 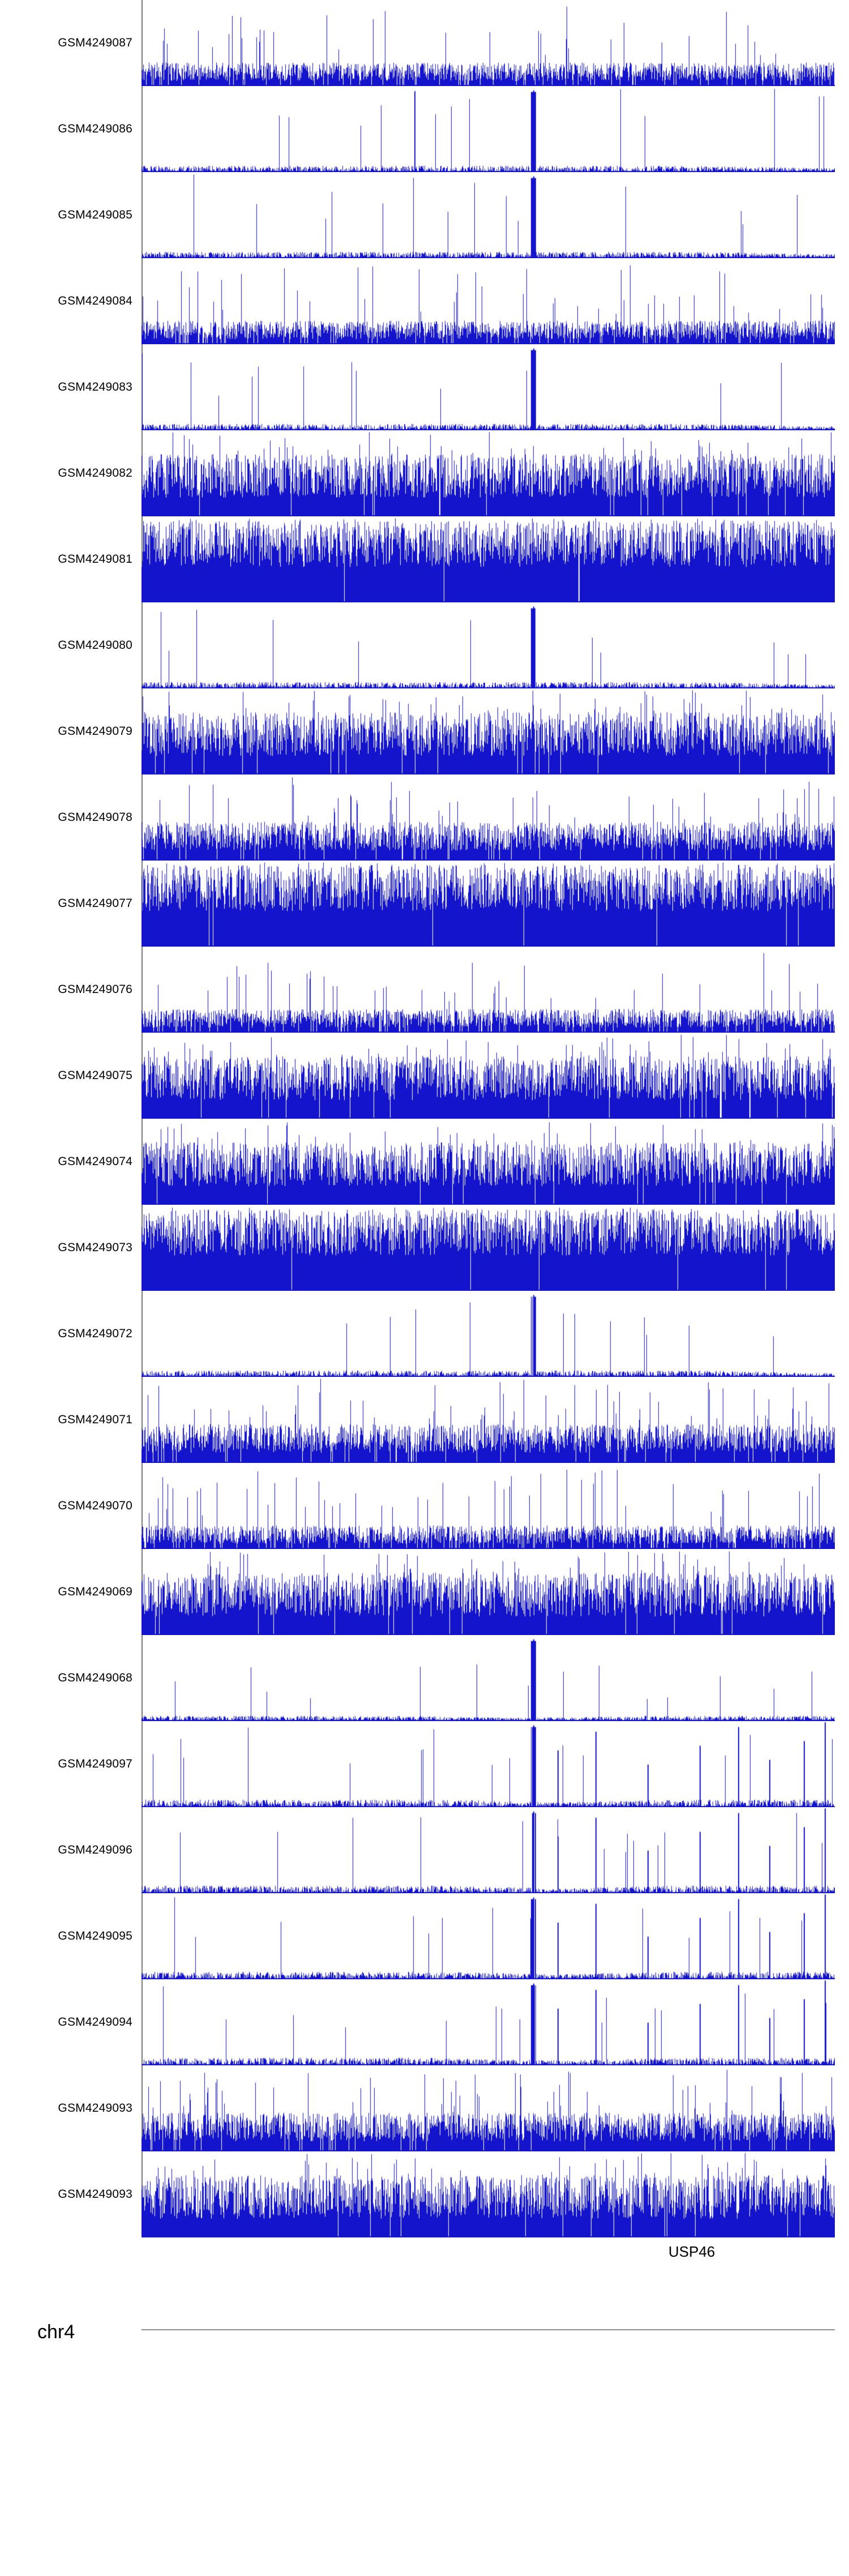 I want to click on signal-plot-area: 520, so click(x=488, y=215).